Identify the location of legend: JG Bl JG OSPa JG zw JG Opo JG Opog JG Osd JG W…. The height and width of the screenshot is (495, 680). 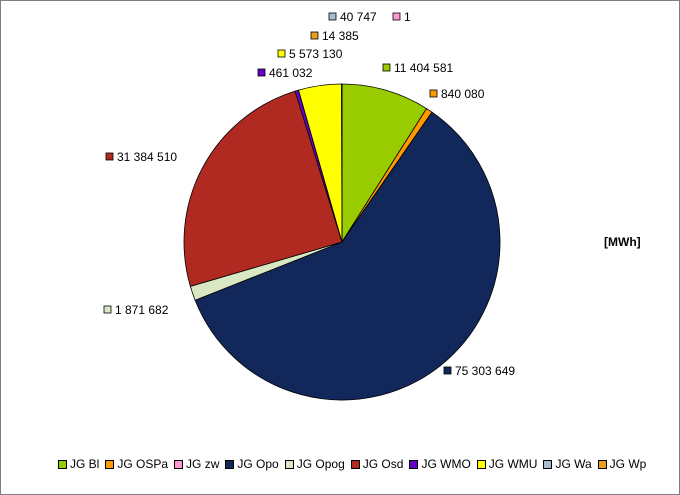
(355, 464).